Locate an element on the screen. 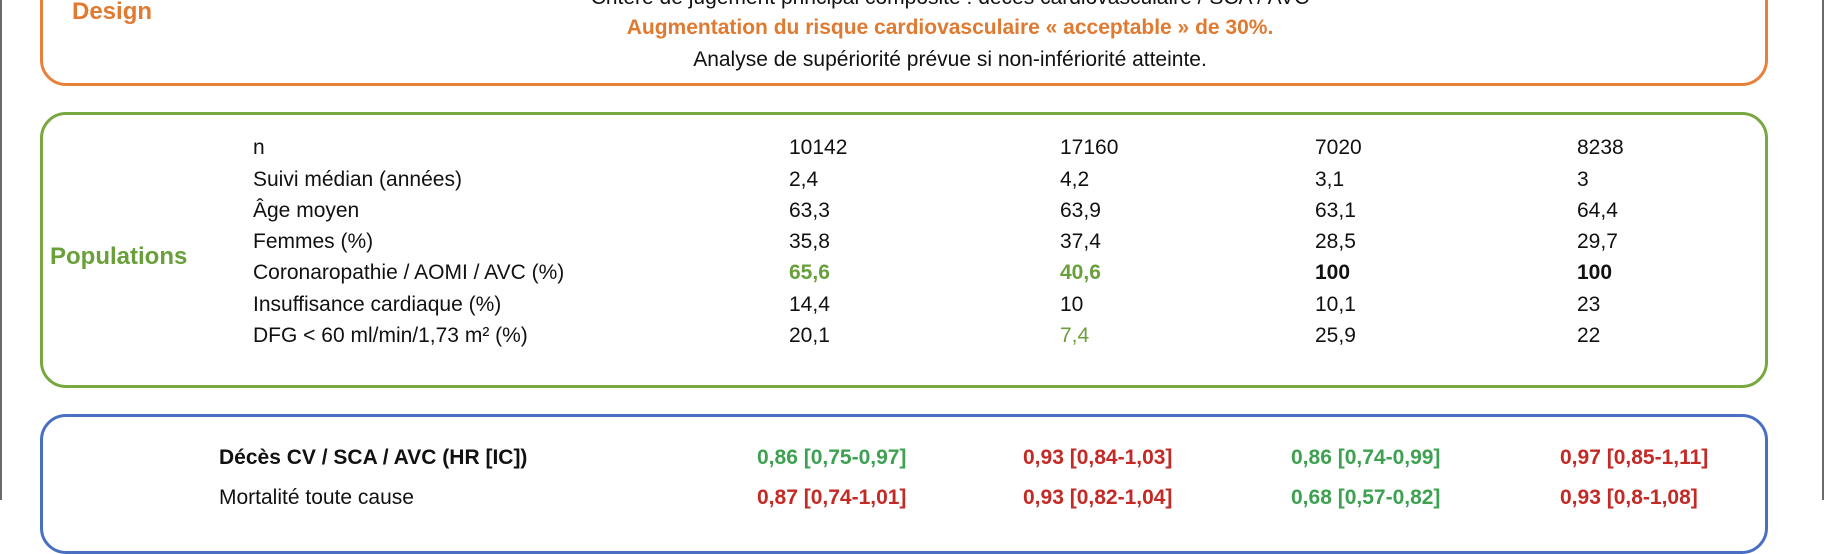  table-cell: 3 is located at coordinates (1583, 179).